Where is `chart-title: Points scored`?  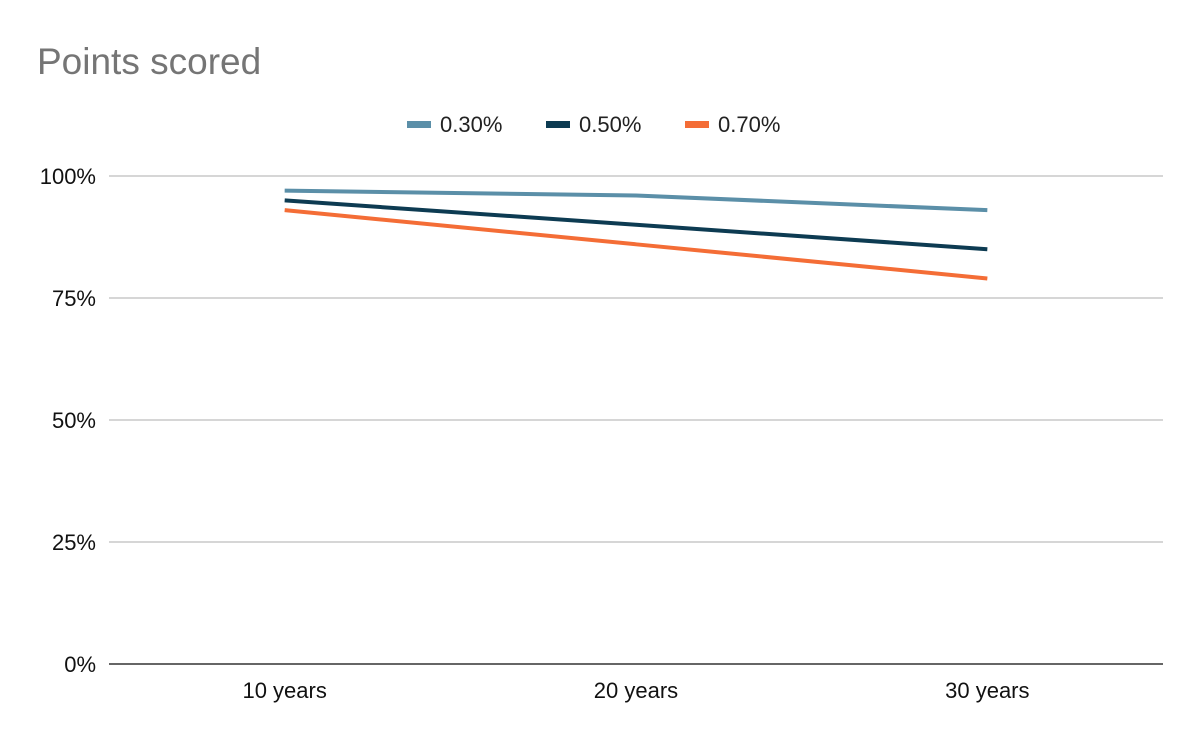
chart-title: Points scored is located at coordinates (149, 61).